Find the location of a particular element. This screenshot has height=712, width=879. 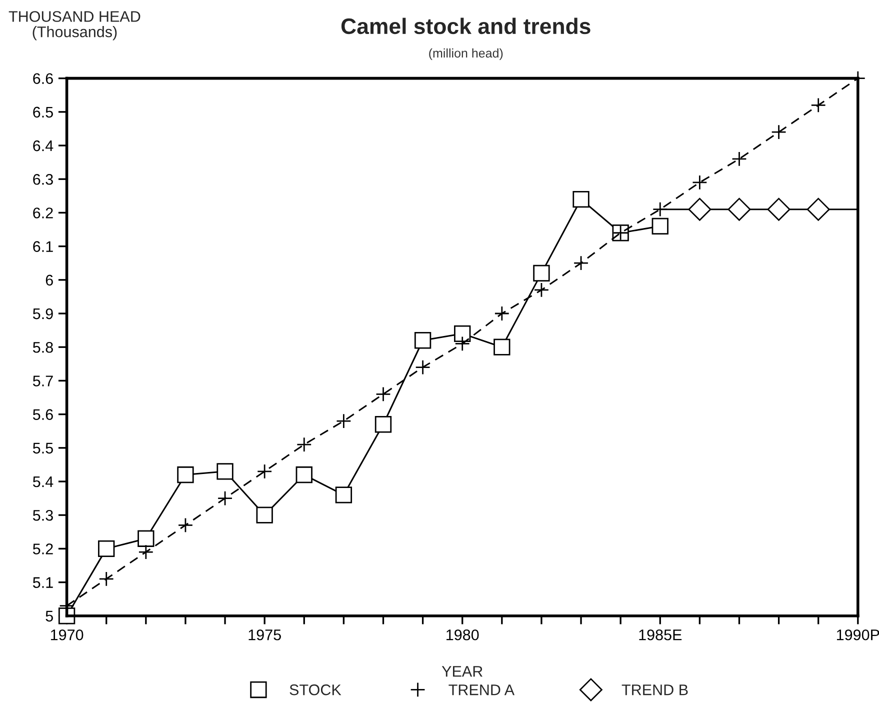

legend-label: TREND A is located at coordinates (481, 690).